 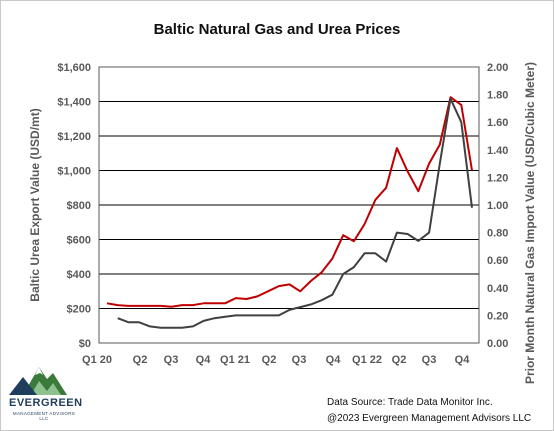 I want to click on mountain-logo-icon, so click(x=38, y=381).